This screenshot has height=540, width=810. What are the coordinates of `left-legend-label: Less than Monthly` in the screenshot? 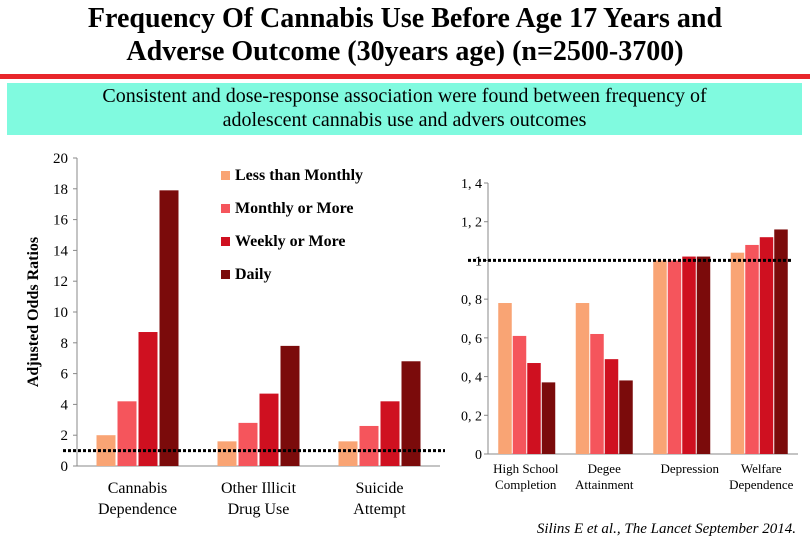 It's located at (299, 175).